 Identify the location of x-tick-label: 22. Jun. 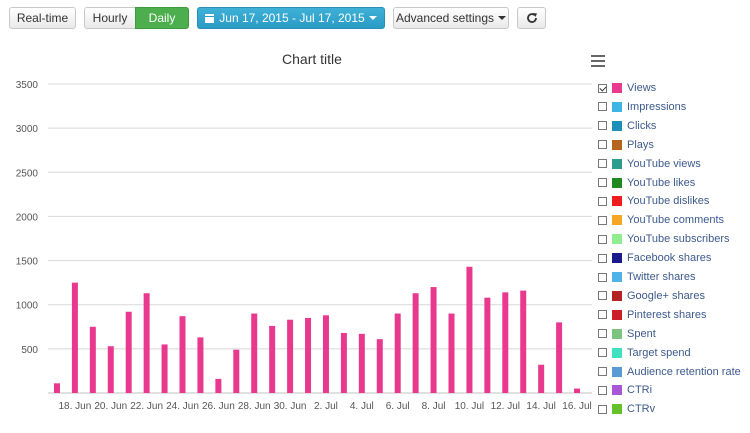
(146, 406).